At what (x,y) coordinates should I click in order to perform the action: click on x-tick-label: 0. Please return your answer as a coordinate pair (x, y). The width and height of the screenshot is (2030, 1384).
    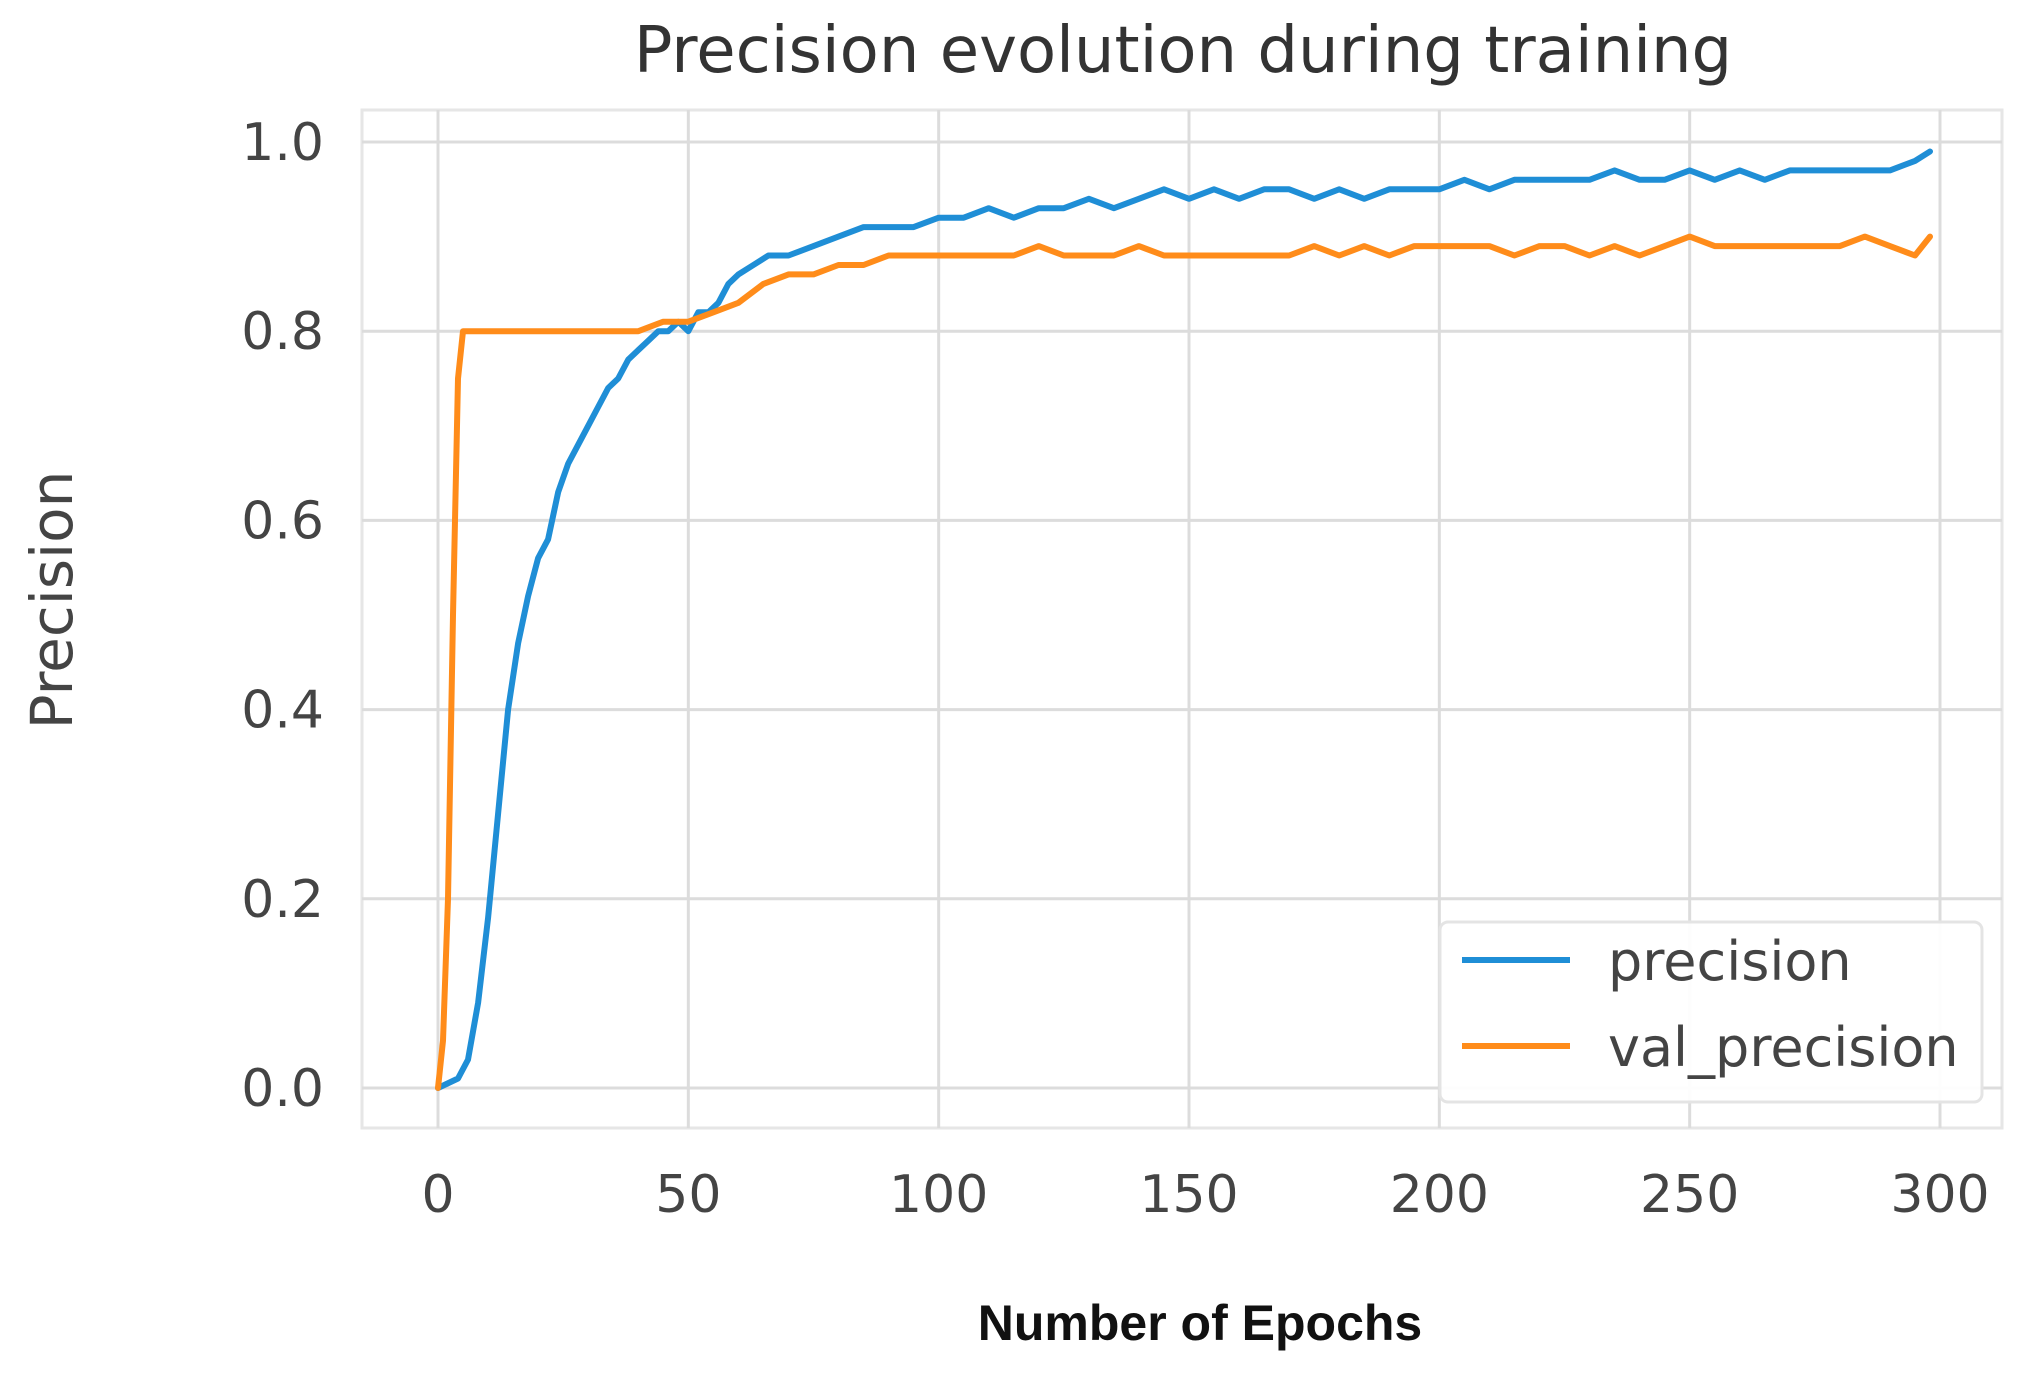
    Looking at the image, I should click on (437, 1195).